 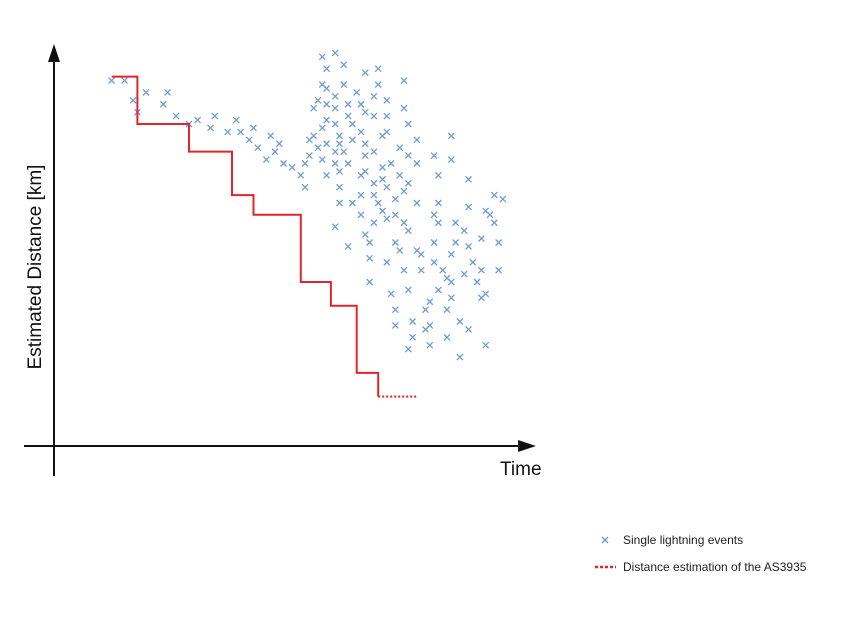 I want to click on legend-label-events: Single lightning events, so click(x=683, y=540).